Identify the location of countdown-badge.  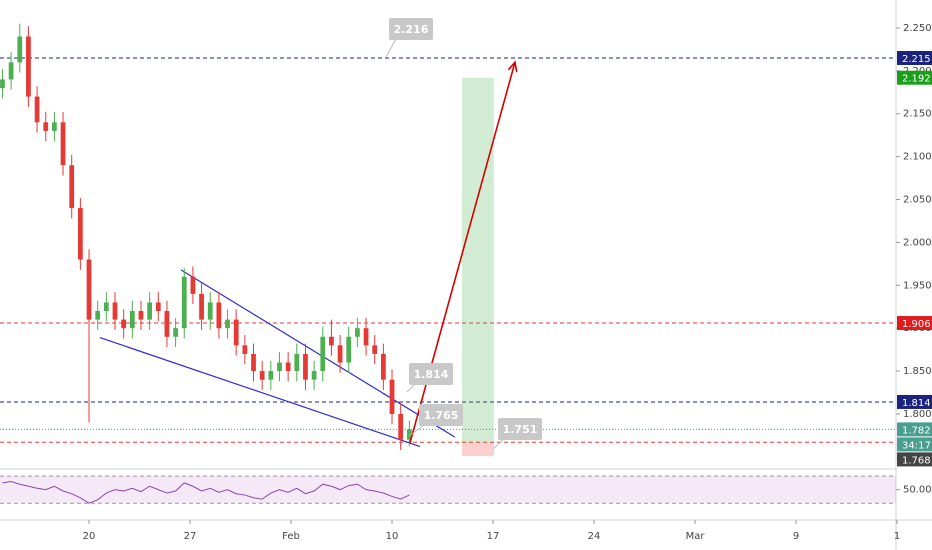
(914, 444).